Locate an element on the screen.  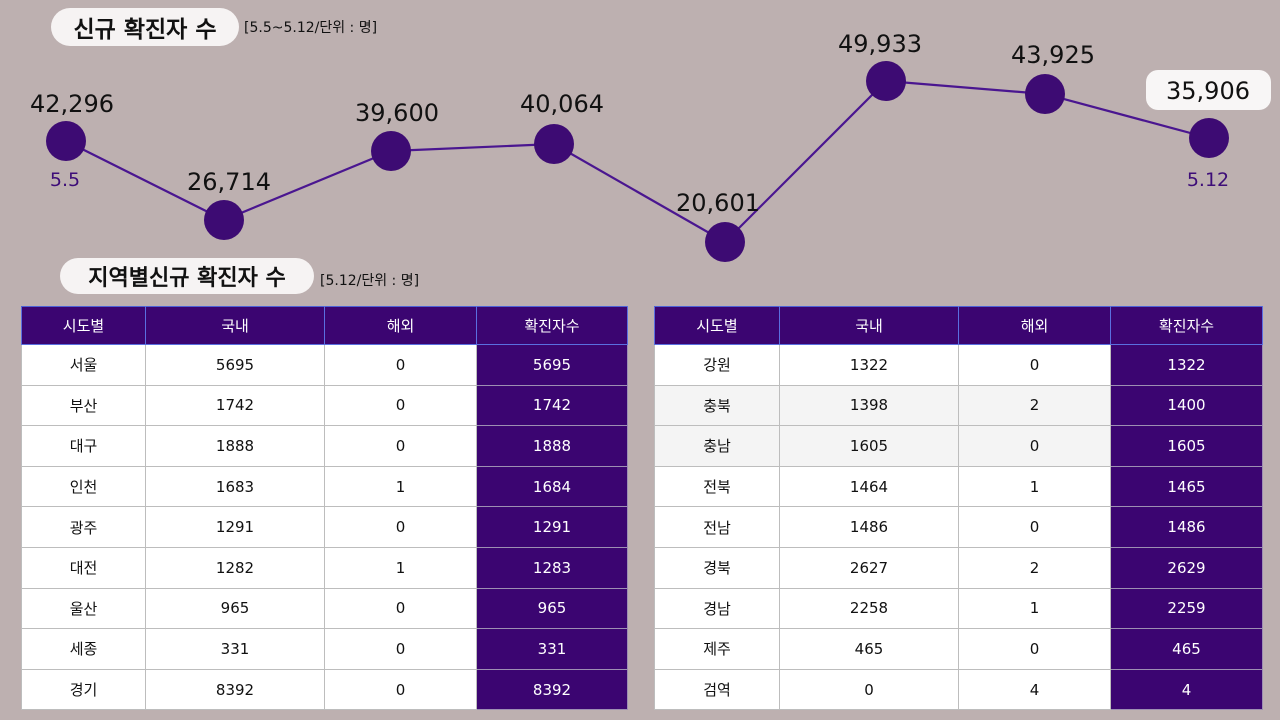
chart-subtitle: [5.5~5.12/단위 : 명] is located at coordinates (311, 28).